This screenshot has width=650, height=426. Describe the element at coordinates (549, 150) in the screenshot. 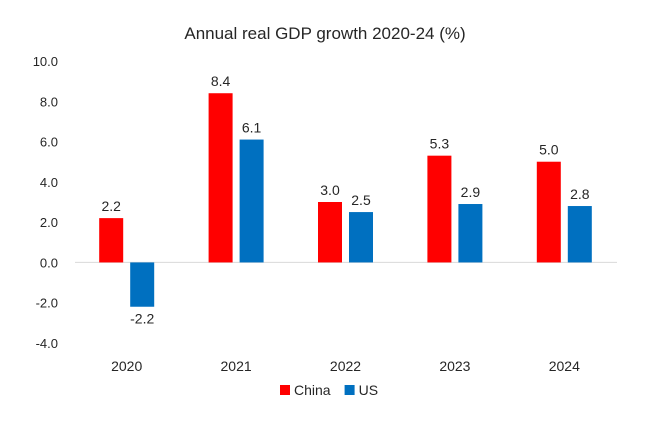

I see `data-label-china-2024: 5.0` at that location.